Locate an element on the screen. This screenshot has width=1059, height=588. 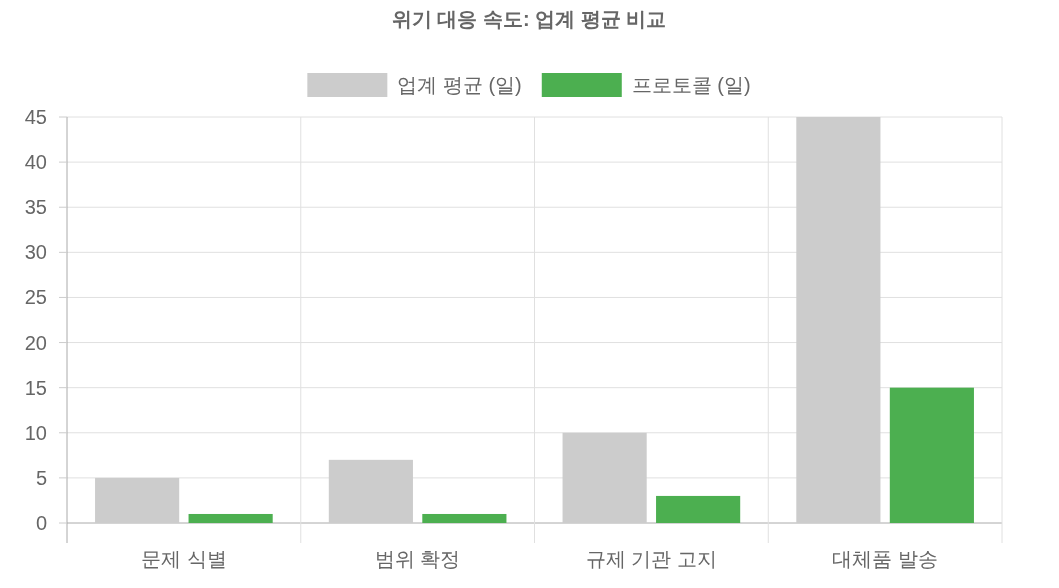
x-tick-label: 범위 확정 is located at coordinates (417, 559).